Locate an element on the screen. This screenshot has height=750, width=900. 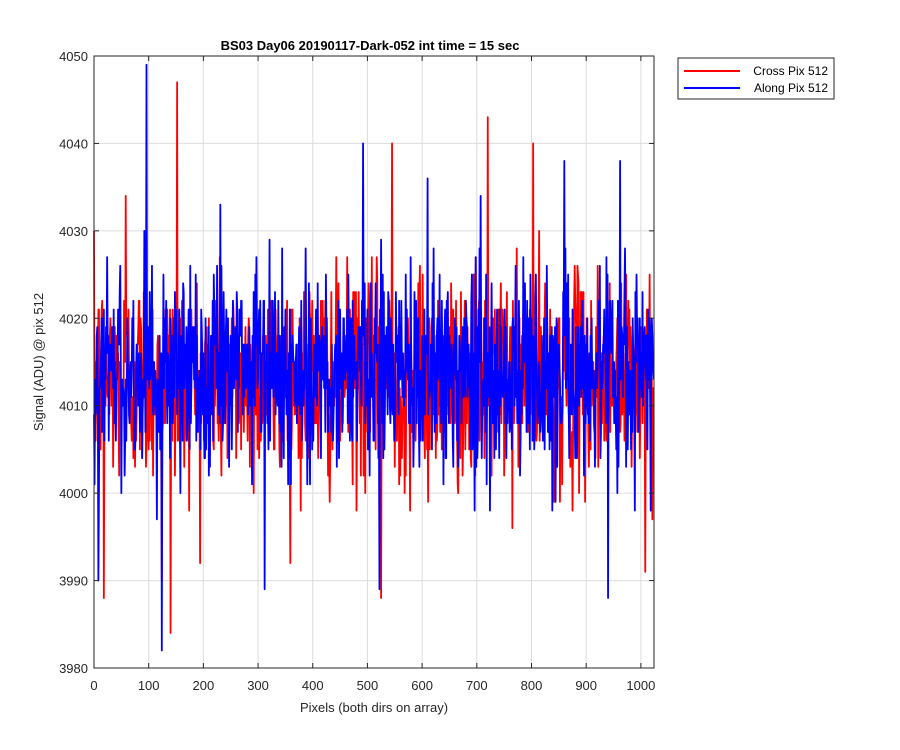
y-tick-label: 3990 is located at coordinates (73, 581).